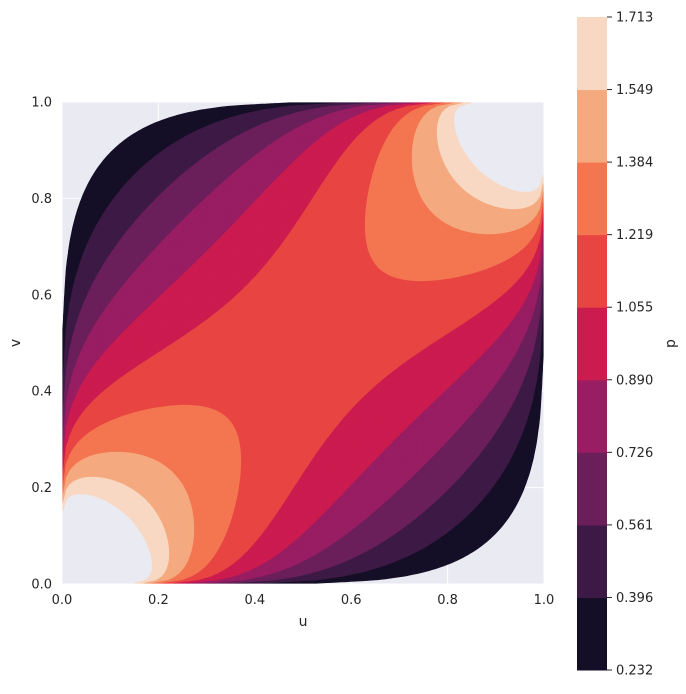 This screenshot has width=686, height=694. Describe the element at coordinates (634, 308) in the screenshot. I see `colorbar-tick-label: 1.055` at that location.